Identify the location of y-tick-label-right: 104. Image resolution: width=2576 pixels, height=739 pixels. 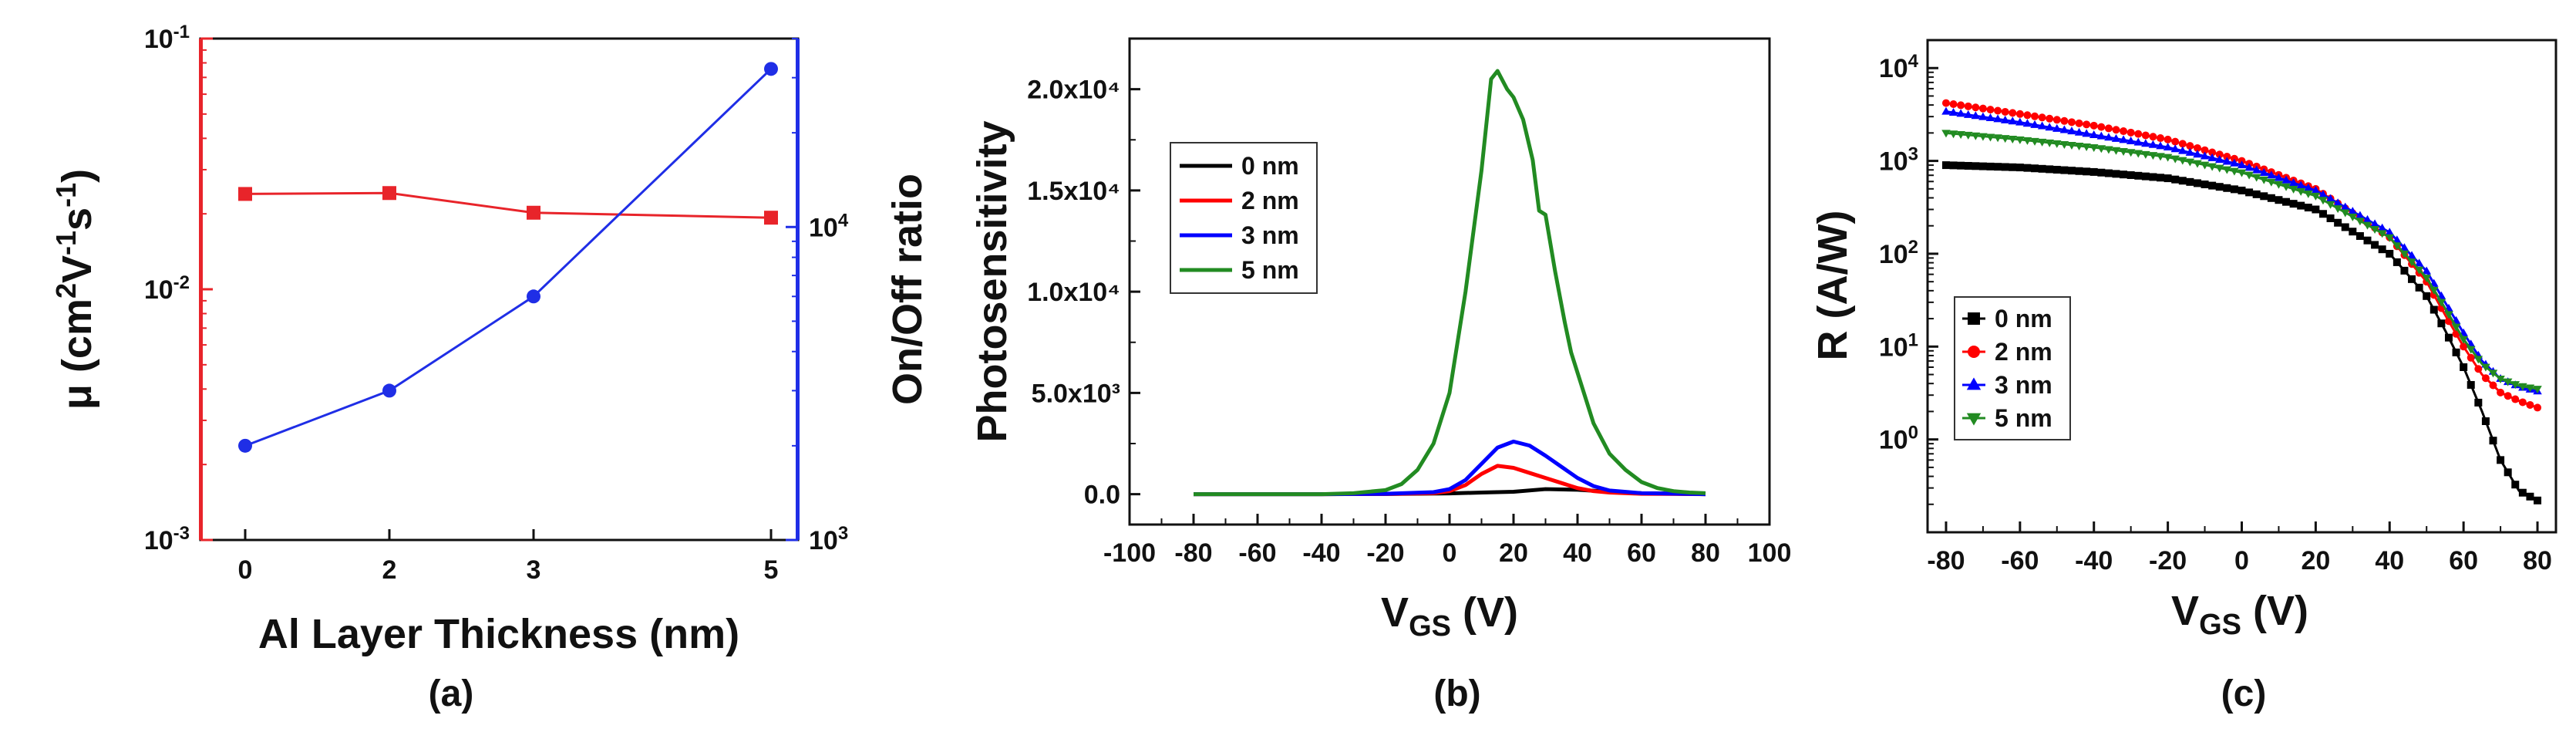
(829, 227).